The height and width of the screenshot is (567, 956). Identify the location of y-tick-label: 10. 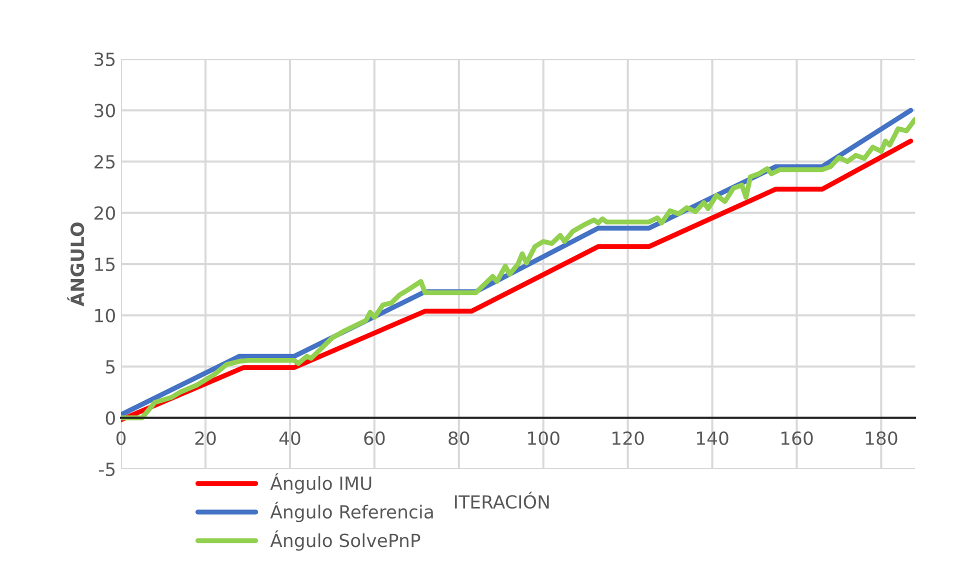
(105, 315).